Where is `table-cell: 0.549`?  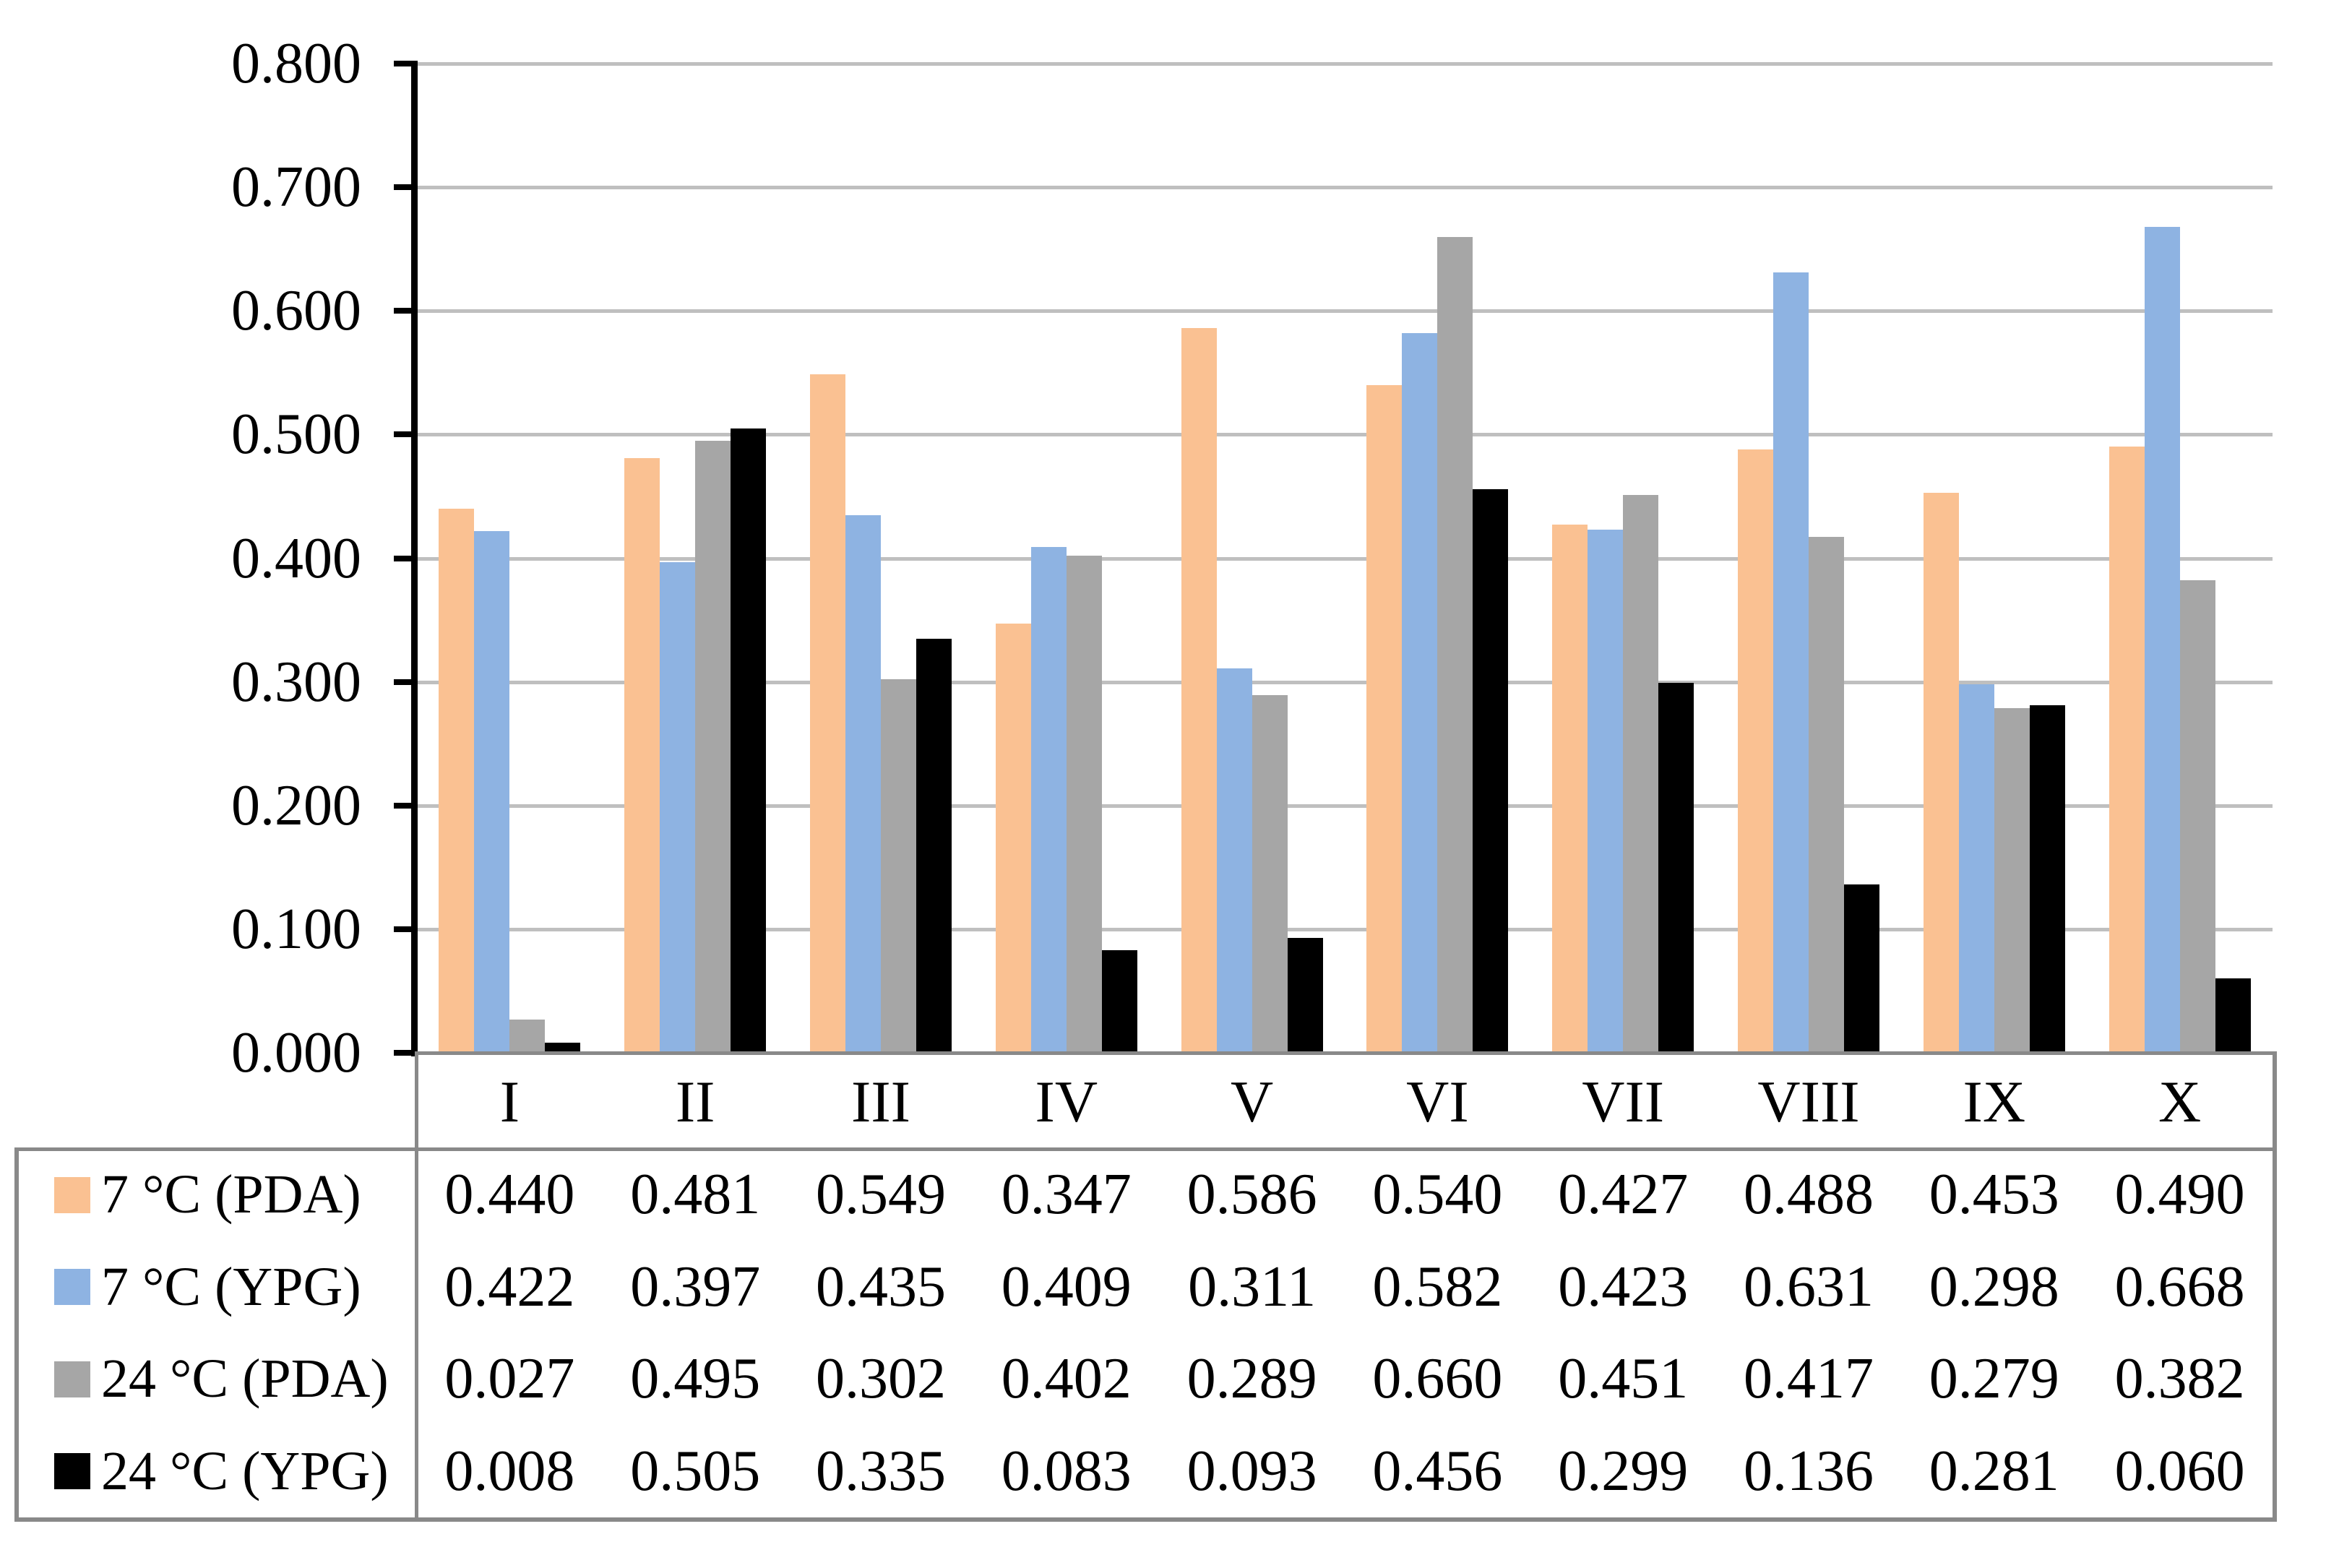
table-cell: 0.549 is located at coordinates (881, 1194).